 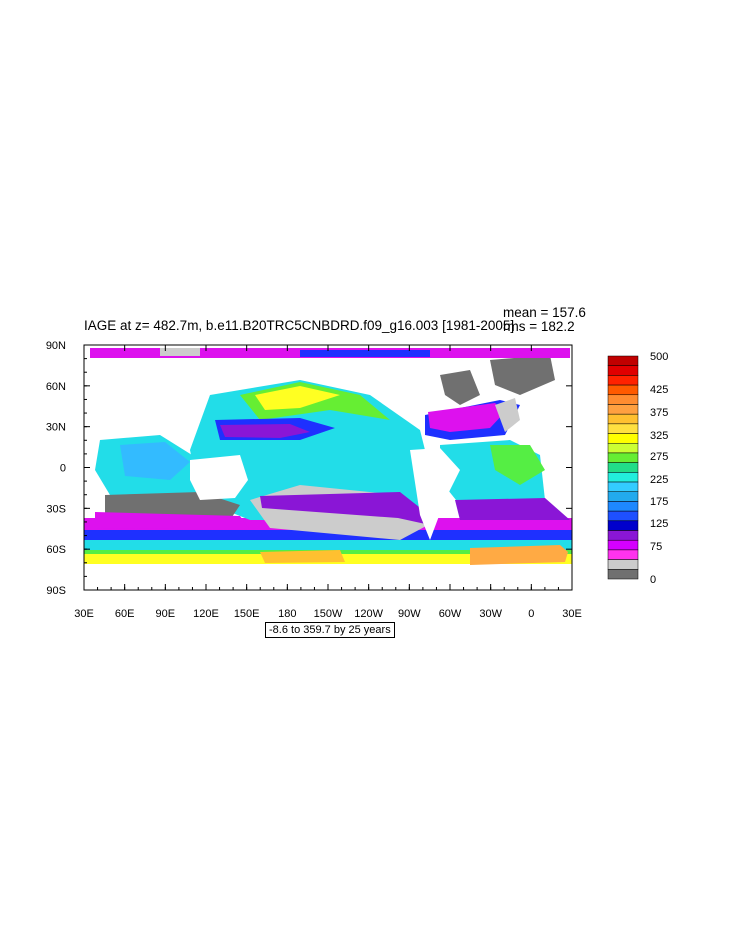 I want to click on y-tick-label: 0, so click(x=63, y=469).